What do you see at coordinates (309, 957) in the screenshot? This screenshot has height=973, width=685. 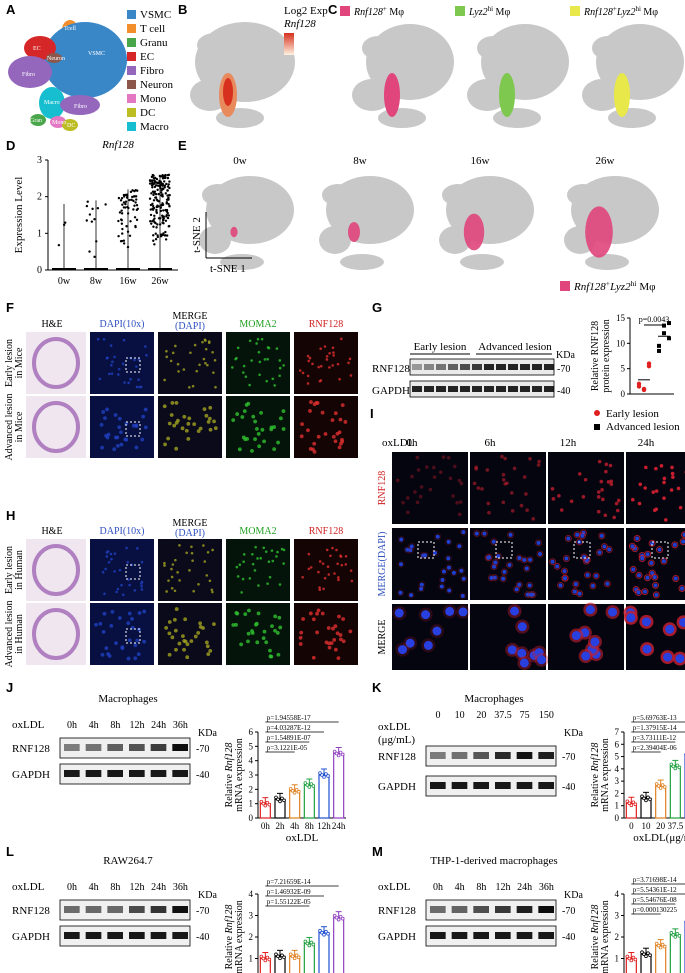 I see `bar` at bounding box center [309, 957].